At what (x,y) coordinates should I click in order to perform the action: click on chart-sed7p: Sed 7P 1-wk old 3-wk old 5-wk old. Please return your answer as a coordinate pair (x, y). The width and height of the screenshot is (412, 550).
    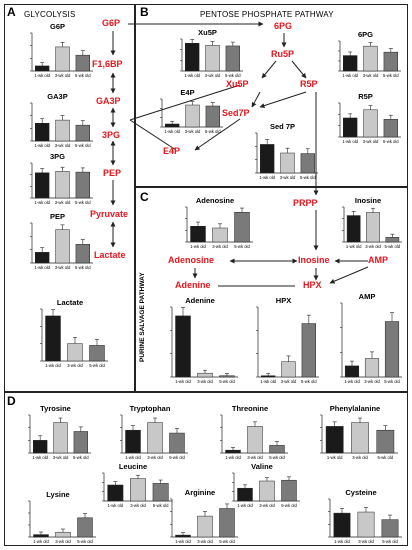
    Looking at the image, I should click on (282, 152).